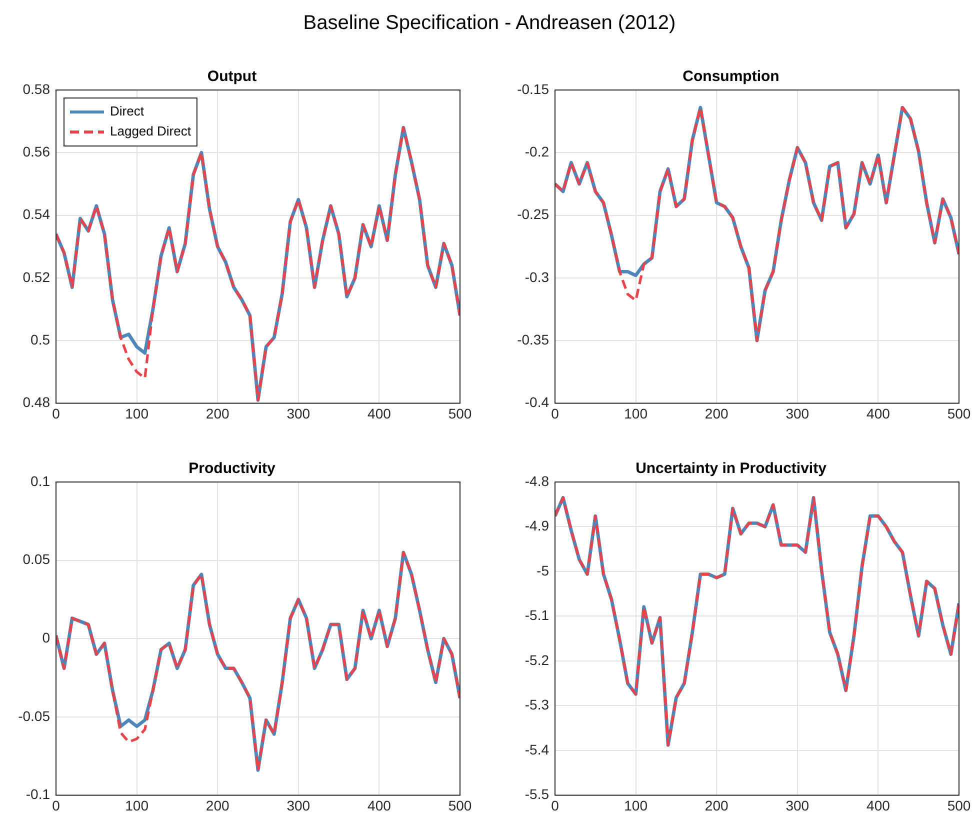 This screenshot has width=979, height=825. I want to click on y-tick-label: -0.4, so click(537, 402).